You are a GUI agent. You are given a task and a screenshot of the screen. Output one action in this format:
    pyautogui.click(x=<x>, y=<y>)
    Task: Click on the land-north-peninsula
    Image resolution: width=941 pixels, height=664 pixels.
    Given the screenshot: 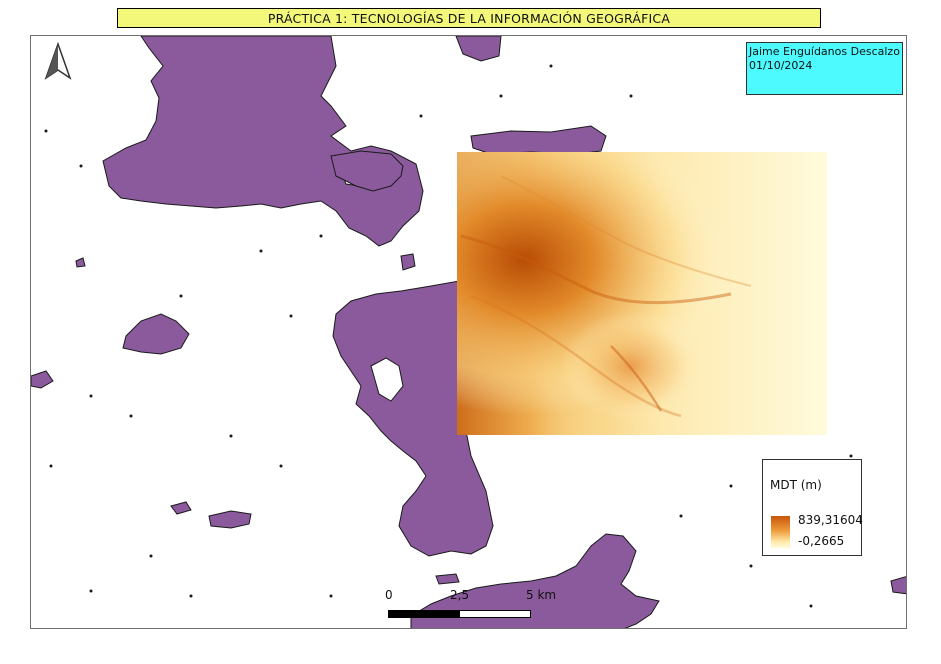 What is the action you would take?
    pyautogui.click(x=263, y=141)
    